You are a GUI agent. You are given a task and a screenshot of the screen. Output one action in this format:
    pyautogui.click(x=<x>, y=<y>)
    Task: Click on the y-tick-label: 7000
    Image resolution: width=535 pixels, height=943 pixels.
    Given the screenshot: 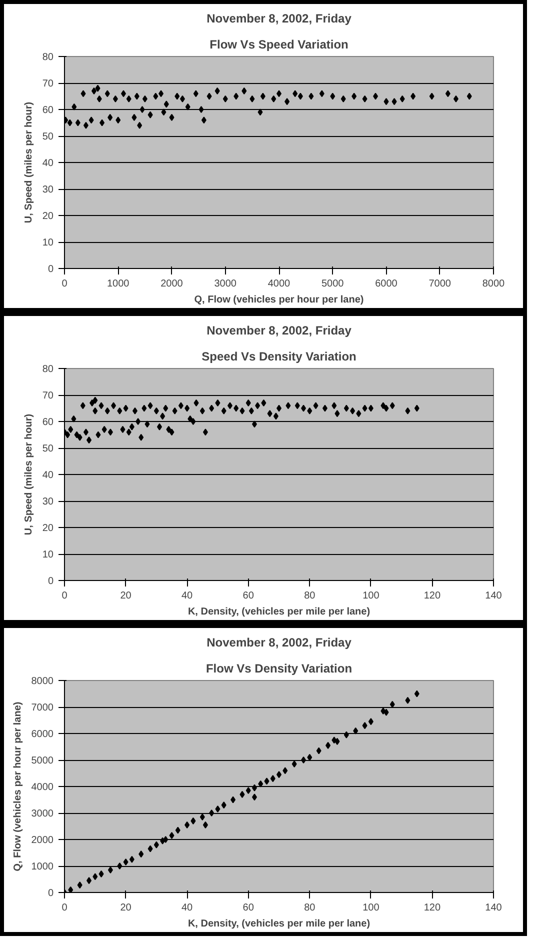 What is the action you would take?
    pyautogui.click(x=42, y=708)
    